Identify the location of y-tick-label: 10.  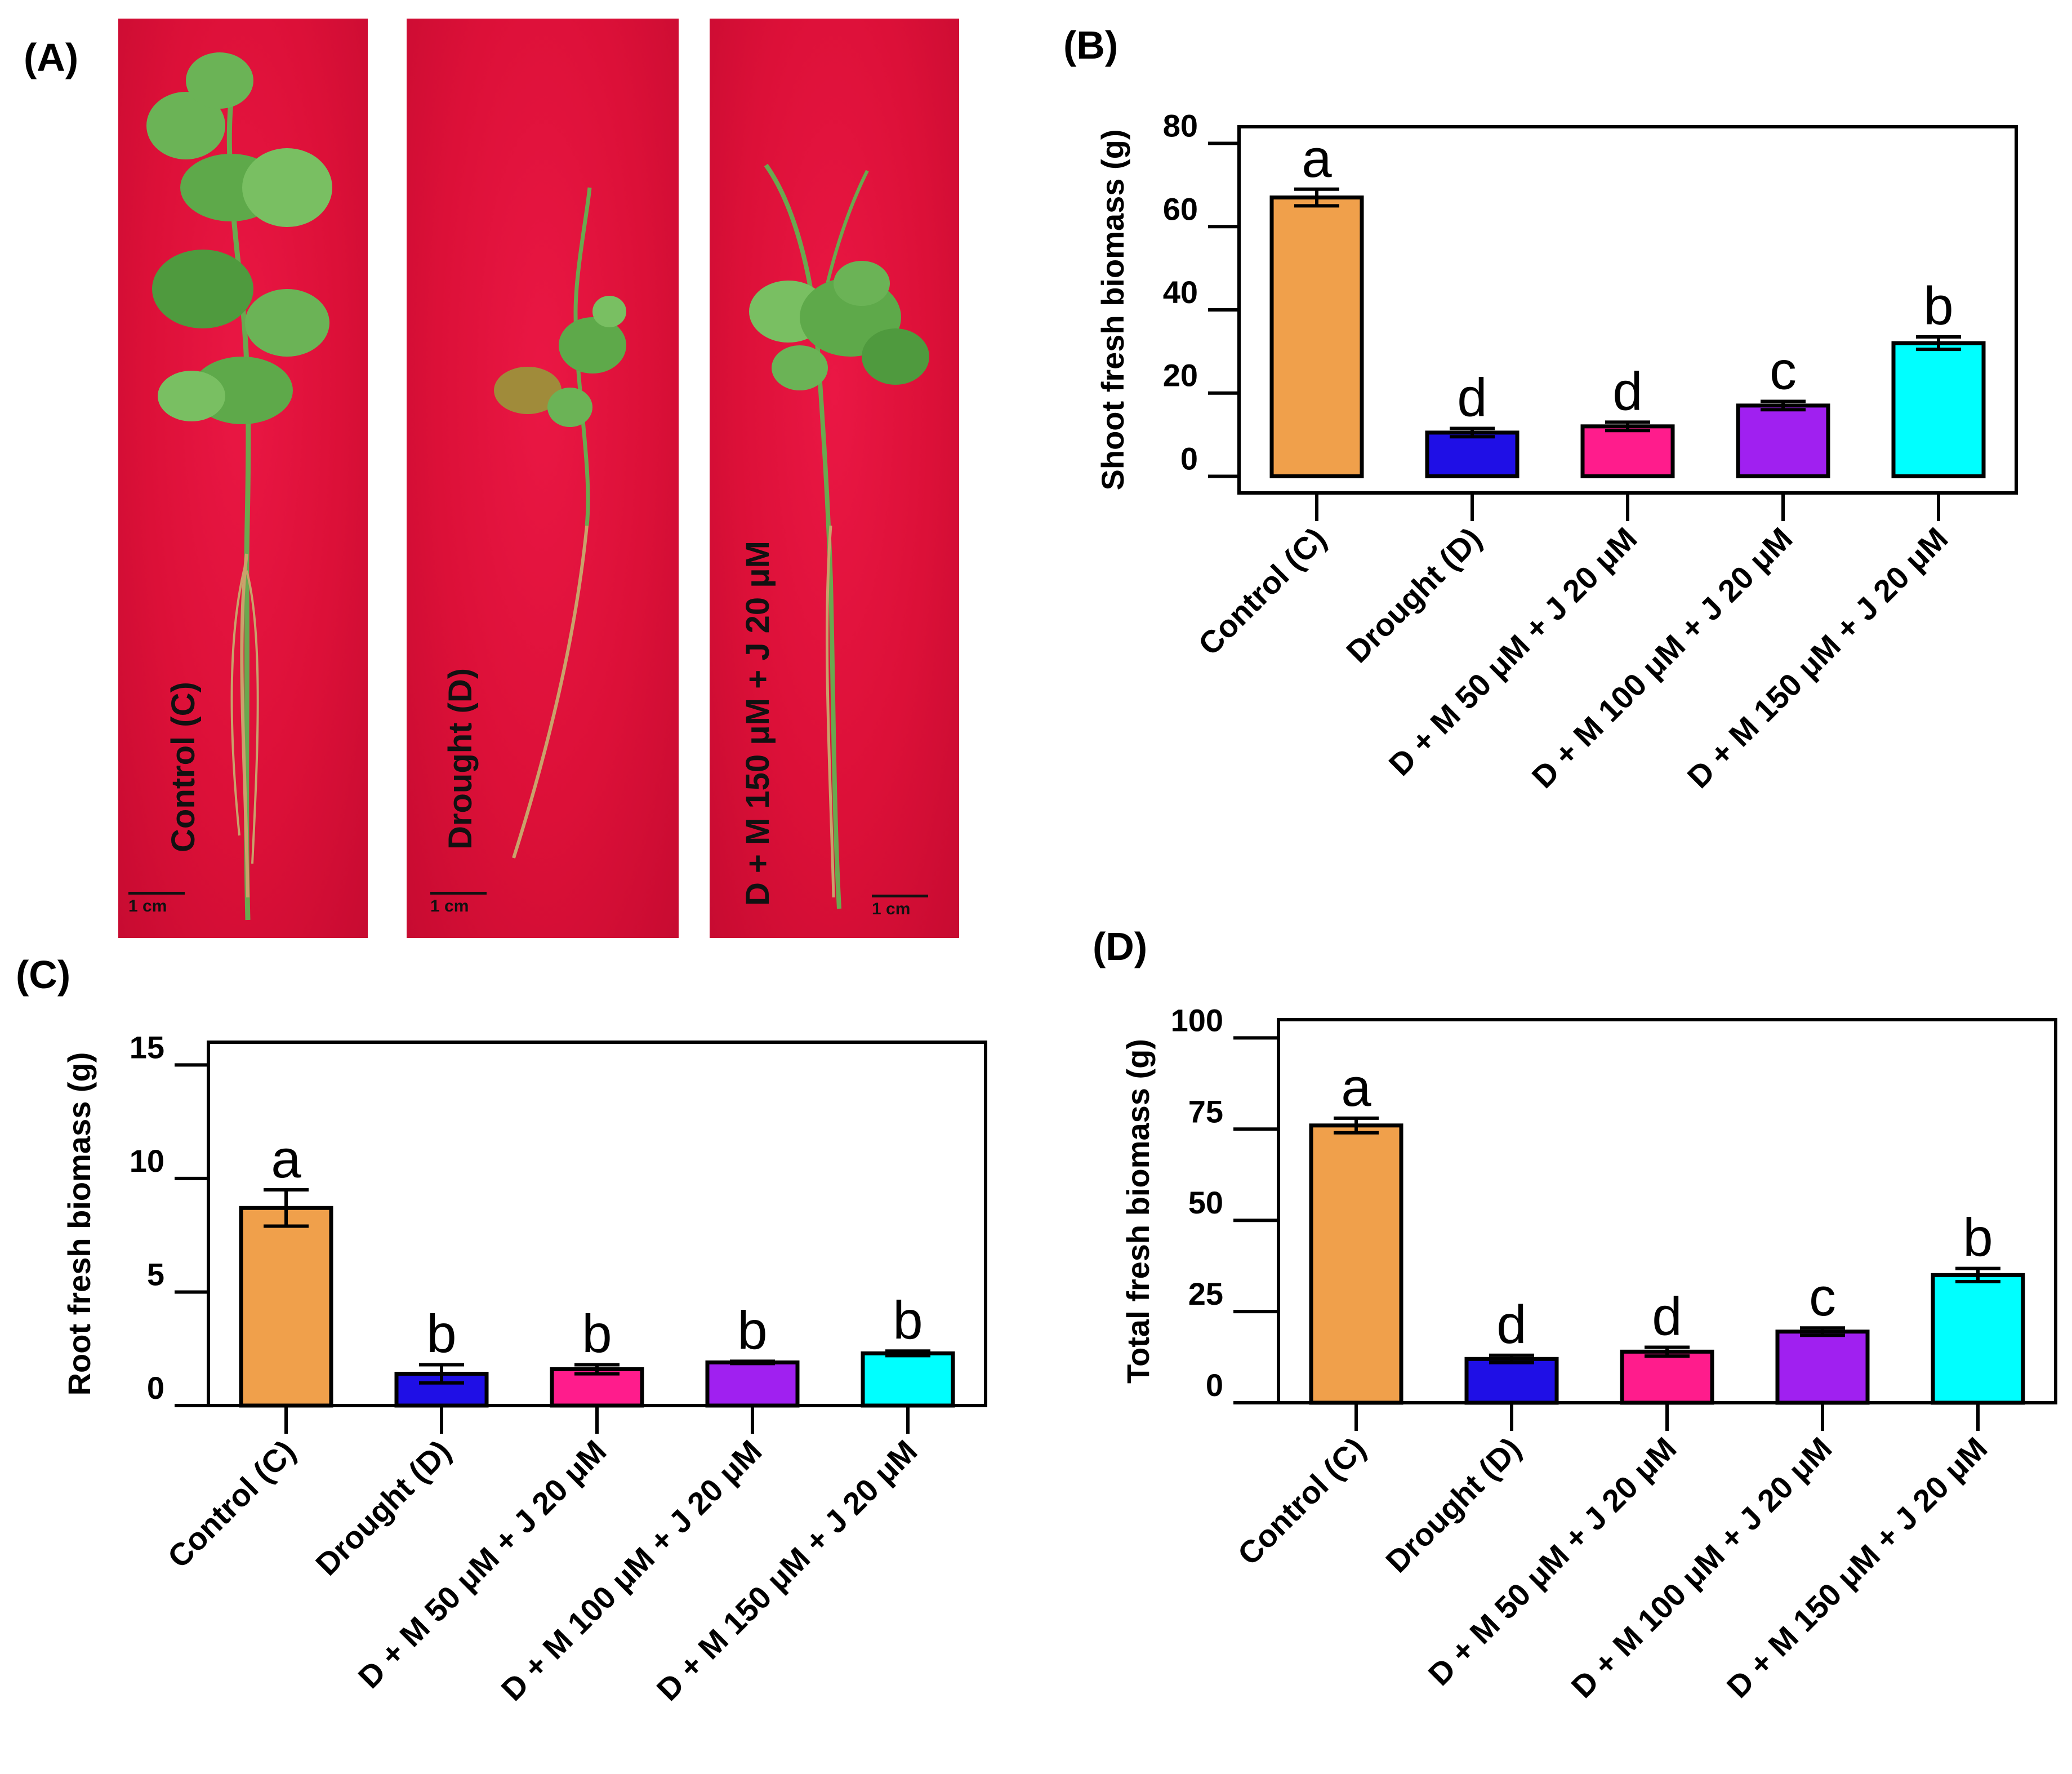
(147, 1161).